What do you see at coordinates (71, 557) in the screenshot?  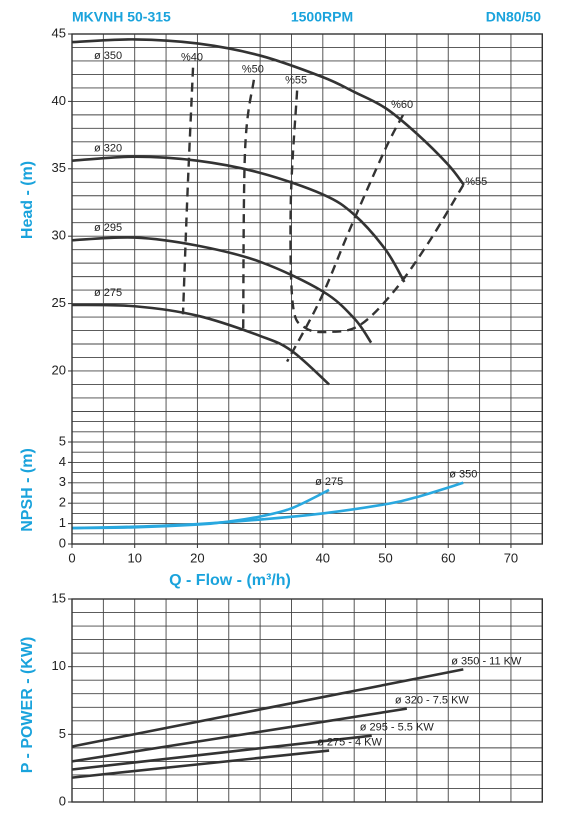 I see `x-tick-label: 0` at bounding box center [71, 557].